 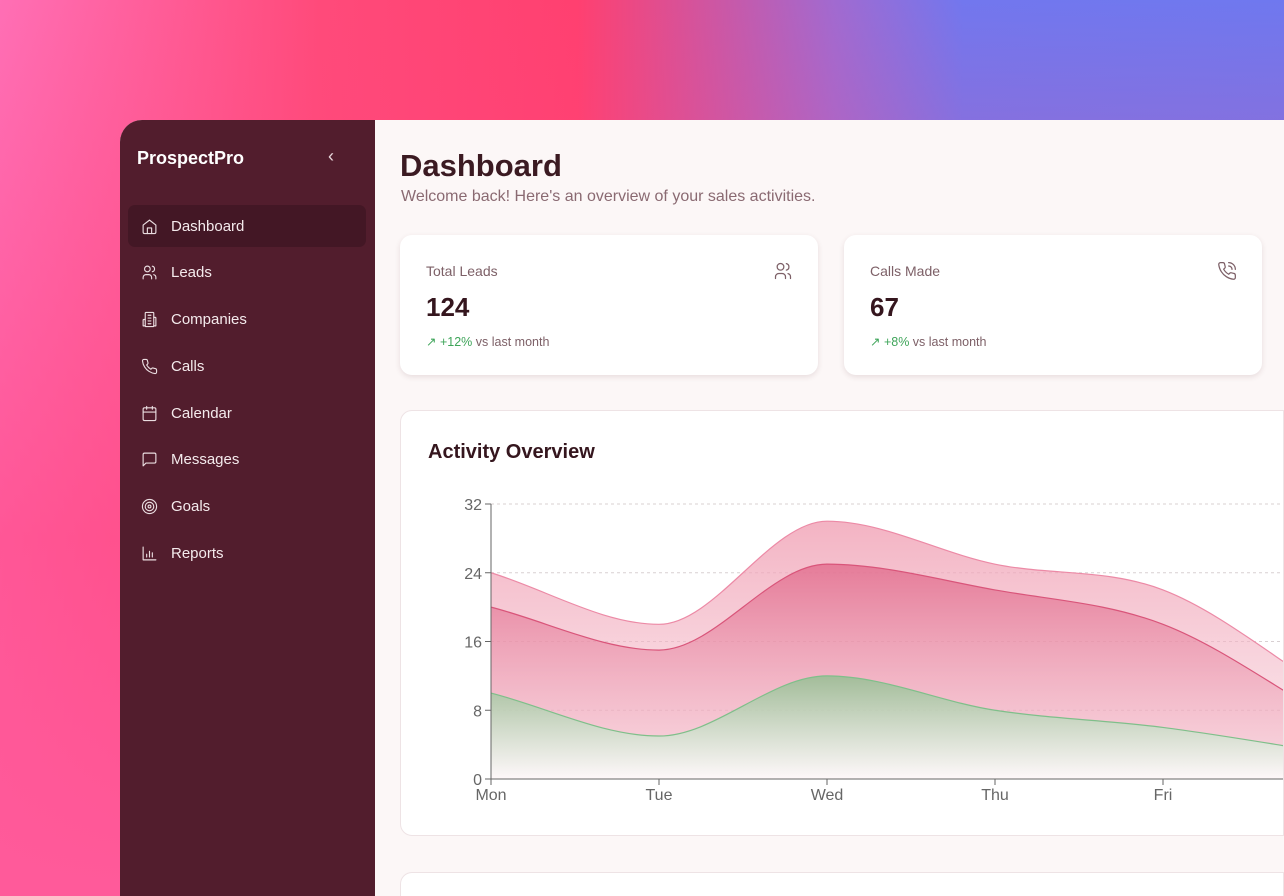 What do you see at coordinates (1053, 305) in the screenshot?
I see `stat-card-calls-made: Calls Made 67 ↗ +8% vs last month` at bounding box center [1053, 305].